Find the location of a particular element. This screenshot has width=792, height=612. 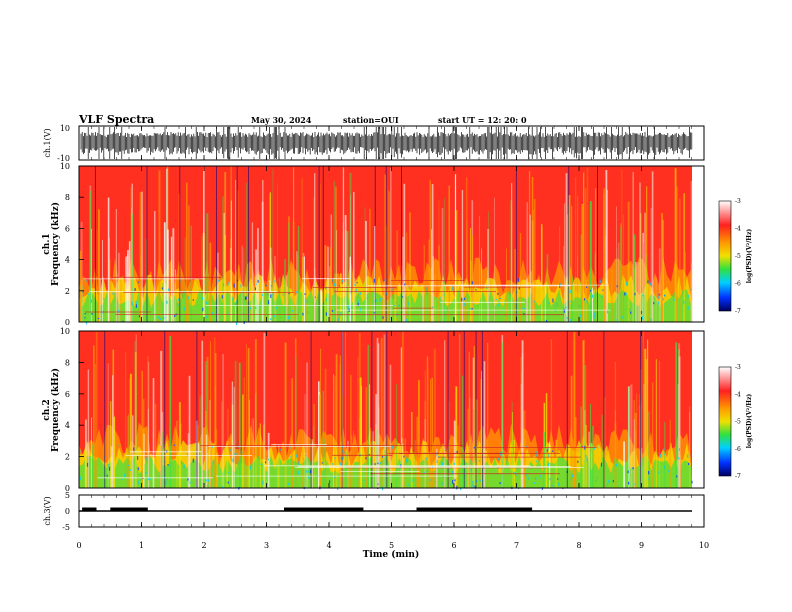

date-label: May 30, 2024 is located at coordinates (281, 120).